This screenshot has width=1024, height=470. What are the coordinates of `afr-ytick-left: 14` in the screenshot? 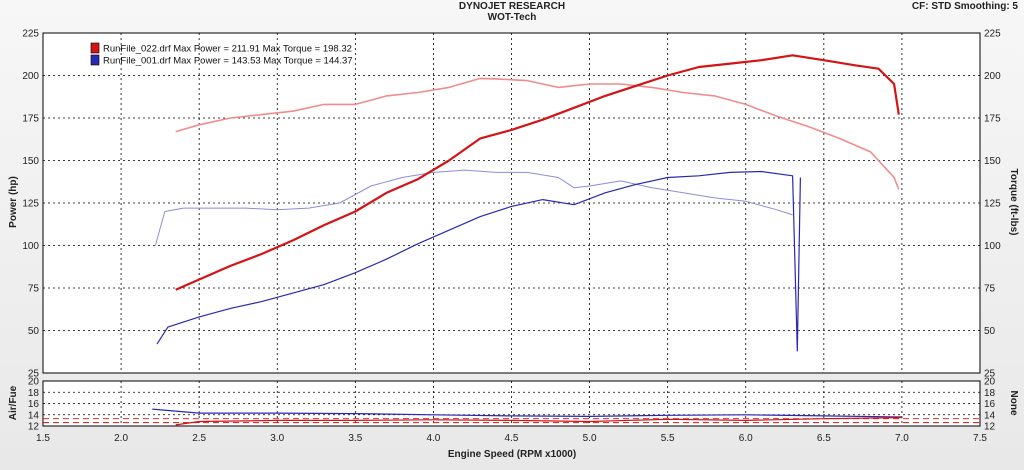 It's located at (34, 415).